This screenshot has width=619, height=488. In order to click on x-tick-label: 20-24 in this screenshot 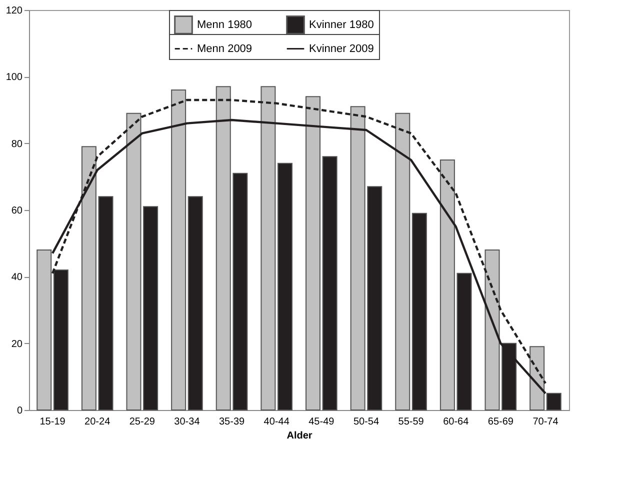, I will do `click(97, 422)`.